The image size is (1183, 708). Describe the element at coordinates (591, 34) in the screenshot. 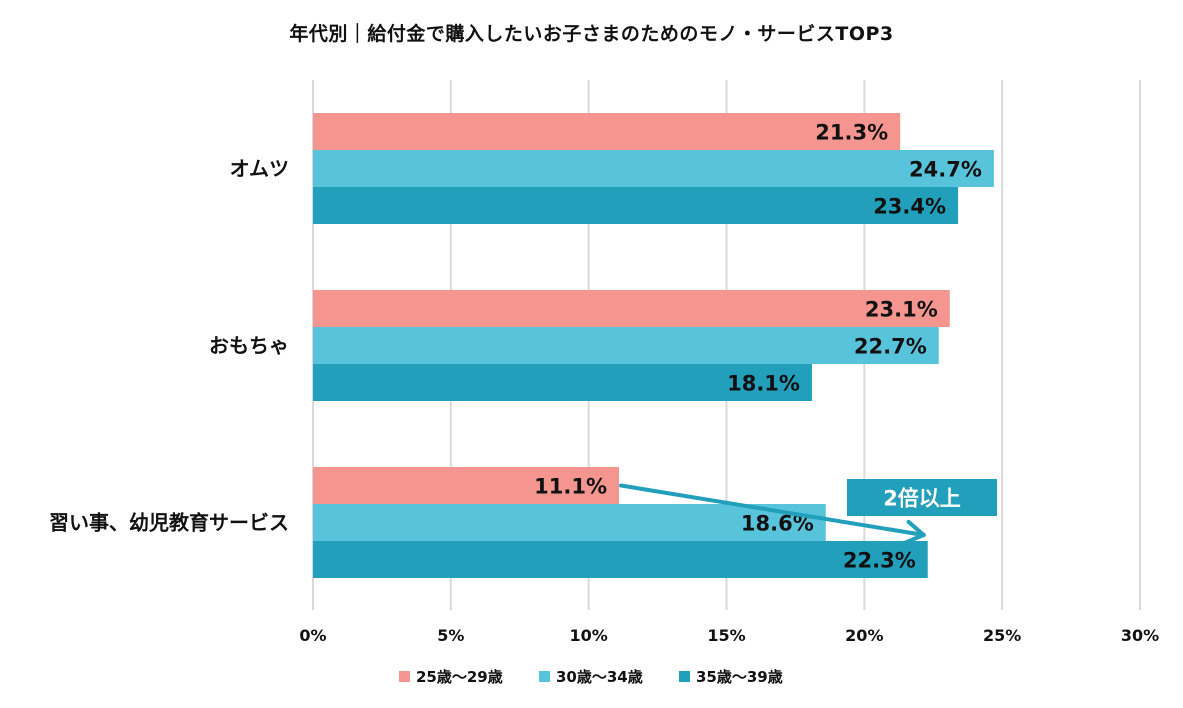

I see `chart-title: 年代別｜給付金で購入したいお子さまのためのモノ・サービスTOP3` at that location.